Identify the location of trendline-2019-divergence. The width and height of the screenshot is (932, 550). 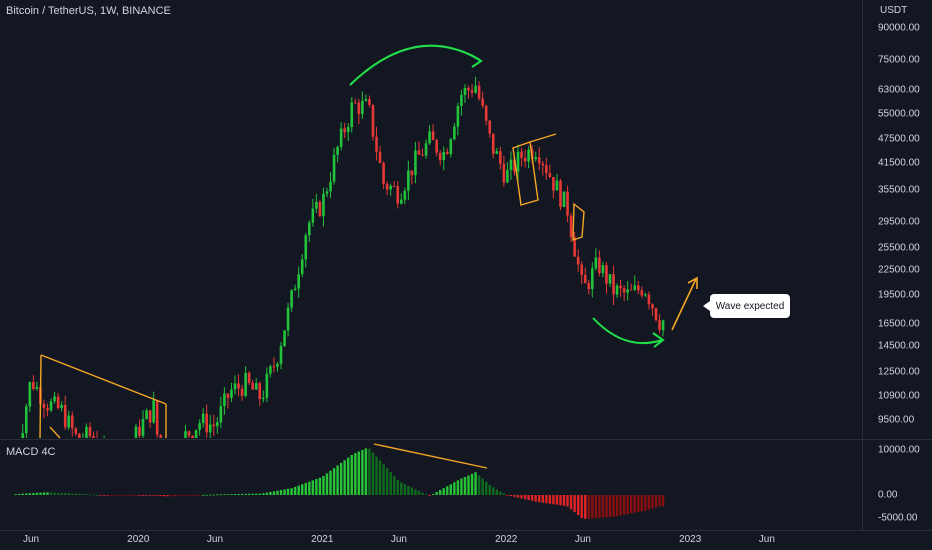
(103, 379).